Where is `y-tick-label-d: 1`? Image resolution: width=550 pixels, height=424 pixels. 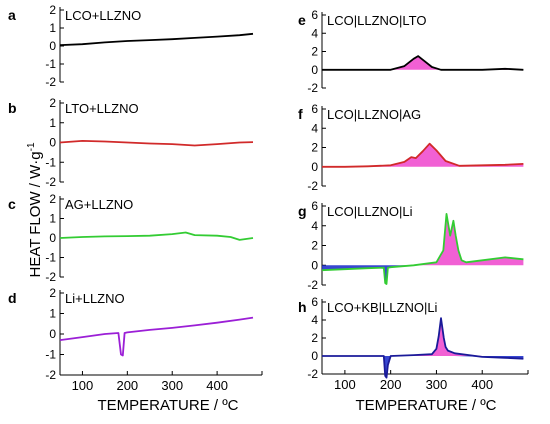 y-tick-label-d: 1 is located at coordinates (52, 314).